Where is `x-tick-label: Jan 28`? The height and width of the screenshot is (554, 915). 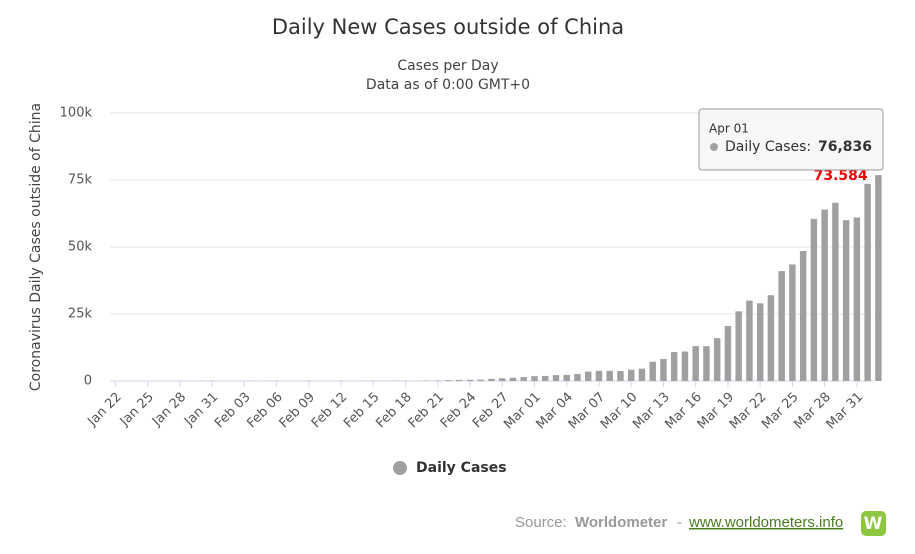 x-tick-label: Jan 28 is located at coordinates (169, 410).